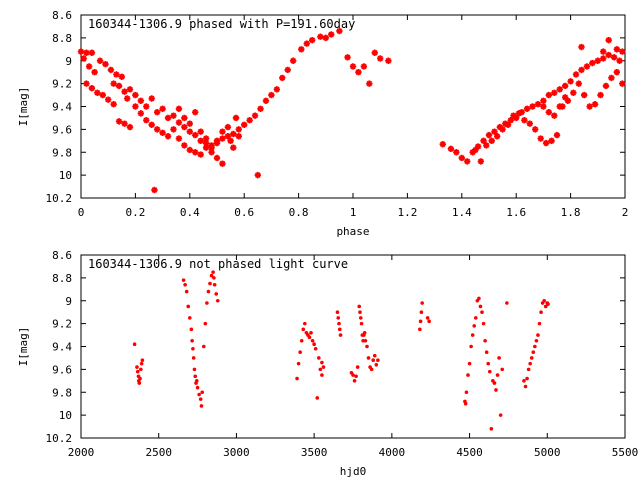 The width and height of the screenshot is (640, 480). I want to click on chart-title: 160344-1306.9 phased with P=191.60day, so click(221, 24).